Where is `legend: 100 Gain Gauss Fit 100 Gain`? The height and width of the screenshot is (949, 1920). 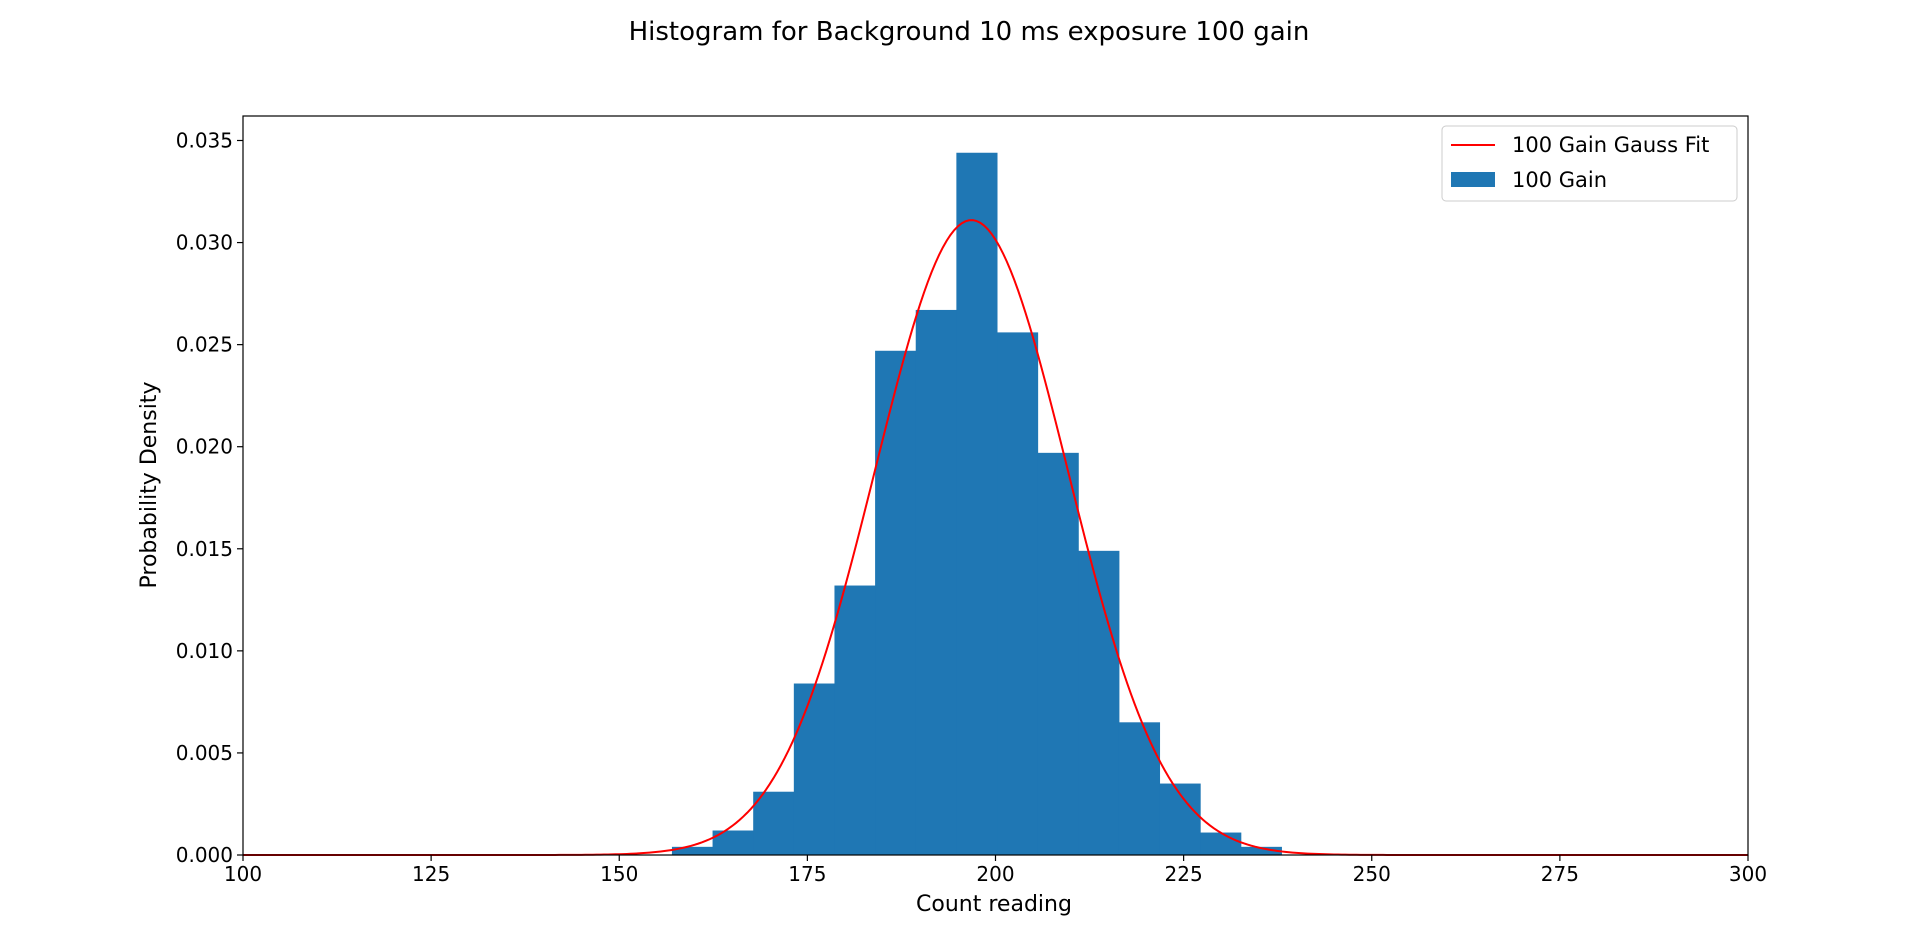 legend: 100 Gain Gauss Fit 100 Gain is located at coordinates (1589, 163).